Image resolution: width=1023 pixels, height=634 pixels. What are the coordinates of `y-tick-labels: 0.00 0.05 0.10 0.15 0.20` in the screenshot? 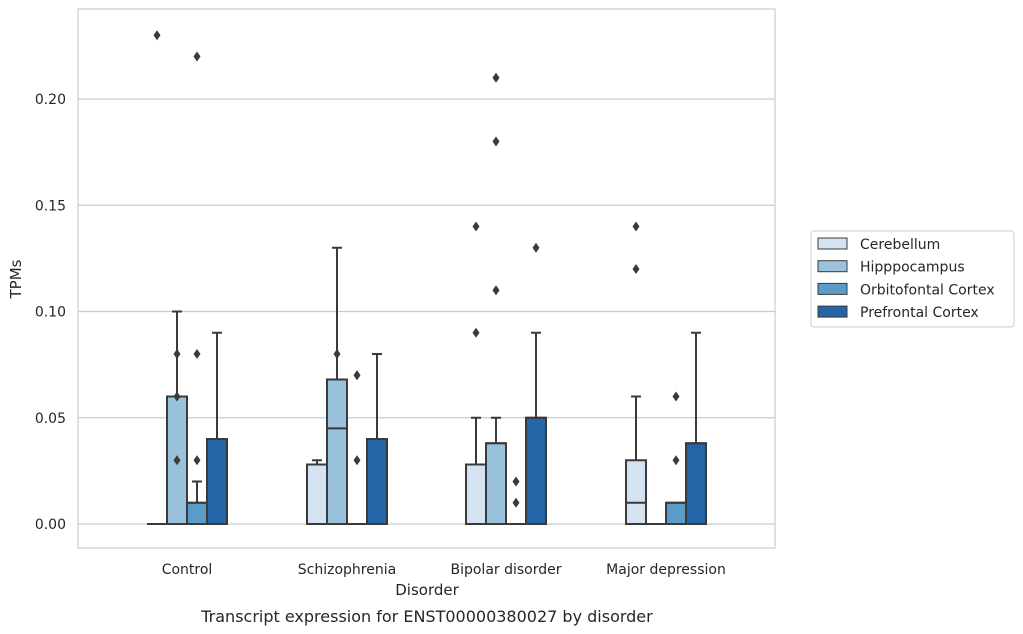 It's located at (50, 312).